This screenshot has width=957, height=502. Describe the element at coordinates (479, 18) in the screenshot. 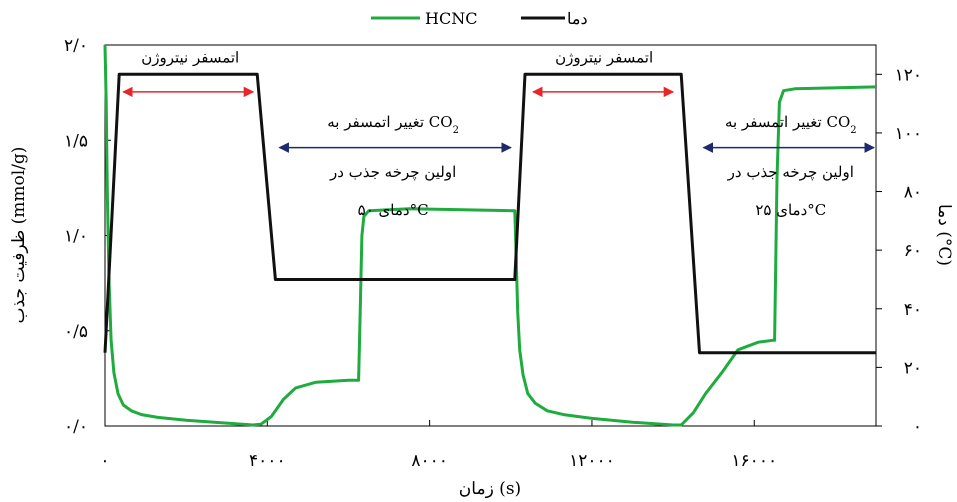

I see `legend: HCNC دما` at that location.